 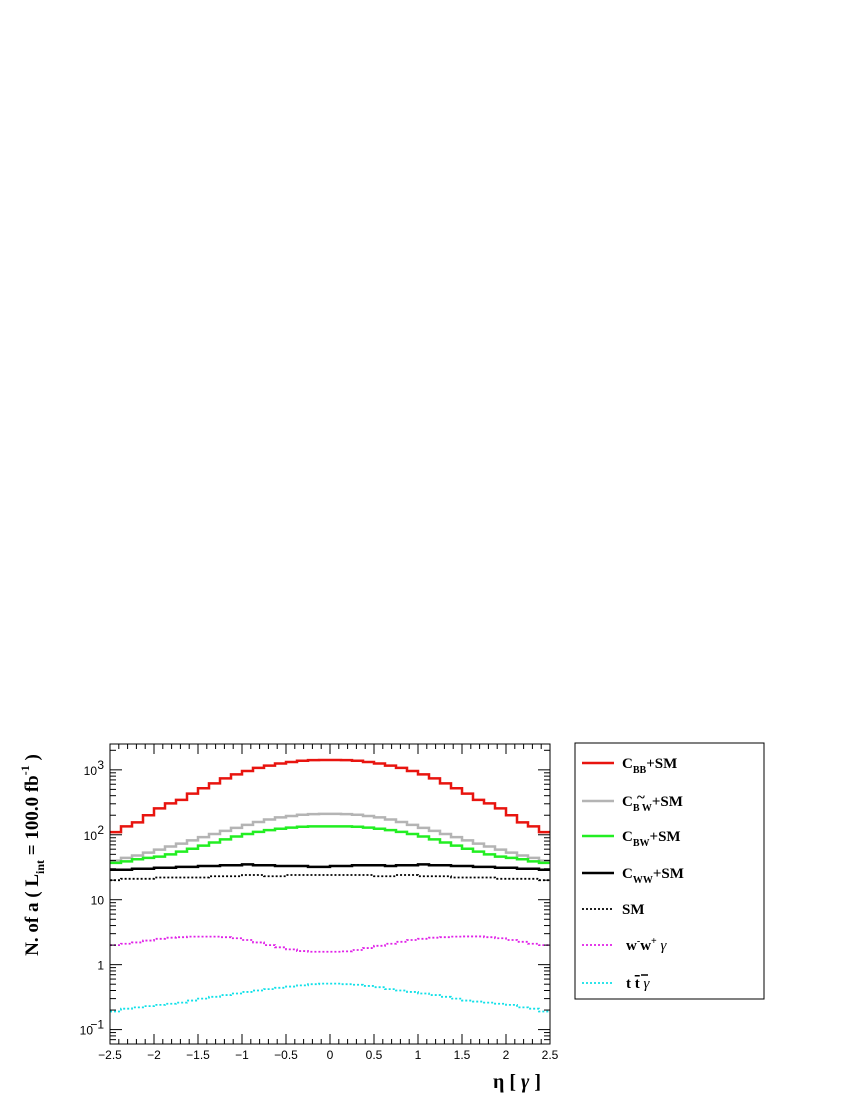 I want to click on y-axis-title-mid: = 100.0 fb, so click(x=32, y=817).